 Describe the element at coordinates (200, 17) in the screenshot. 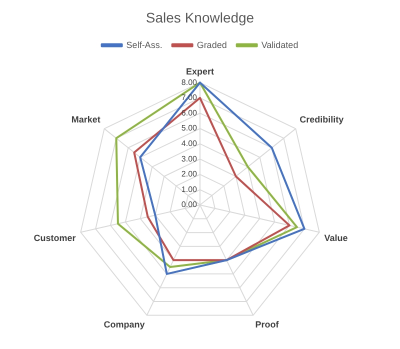

I see `chart-title: Sales Knowledge` at that location.